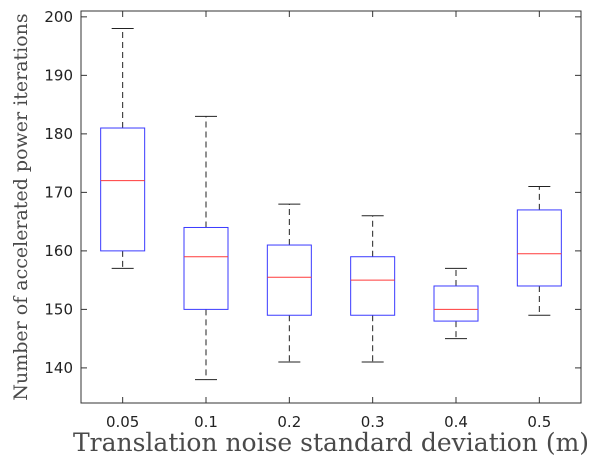 The image size is (598, 464). What do you see at coordinates (58, 17) in the screenshot?
I see `y-tick-label: 200` at bounding box center [58, 17].